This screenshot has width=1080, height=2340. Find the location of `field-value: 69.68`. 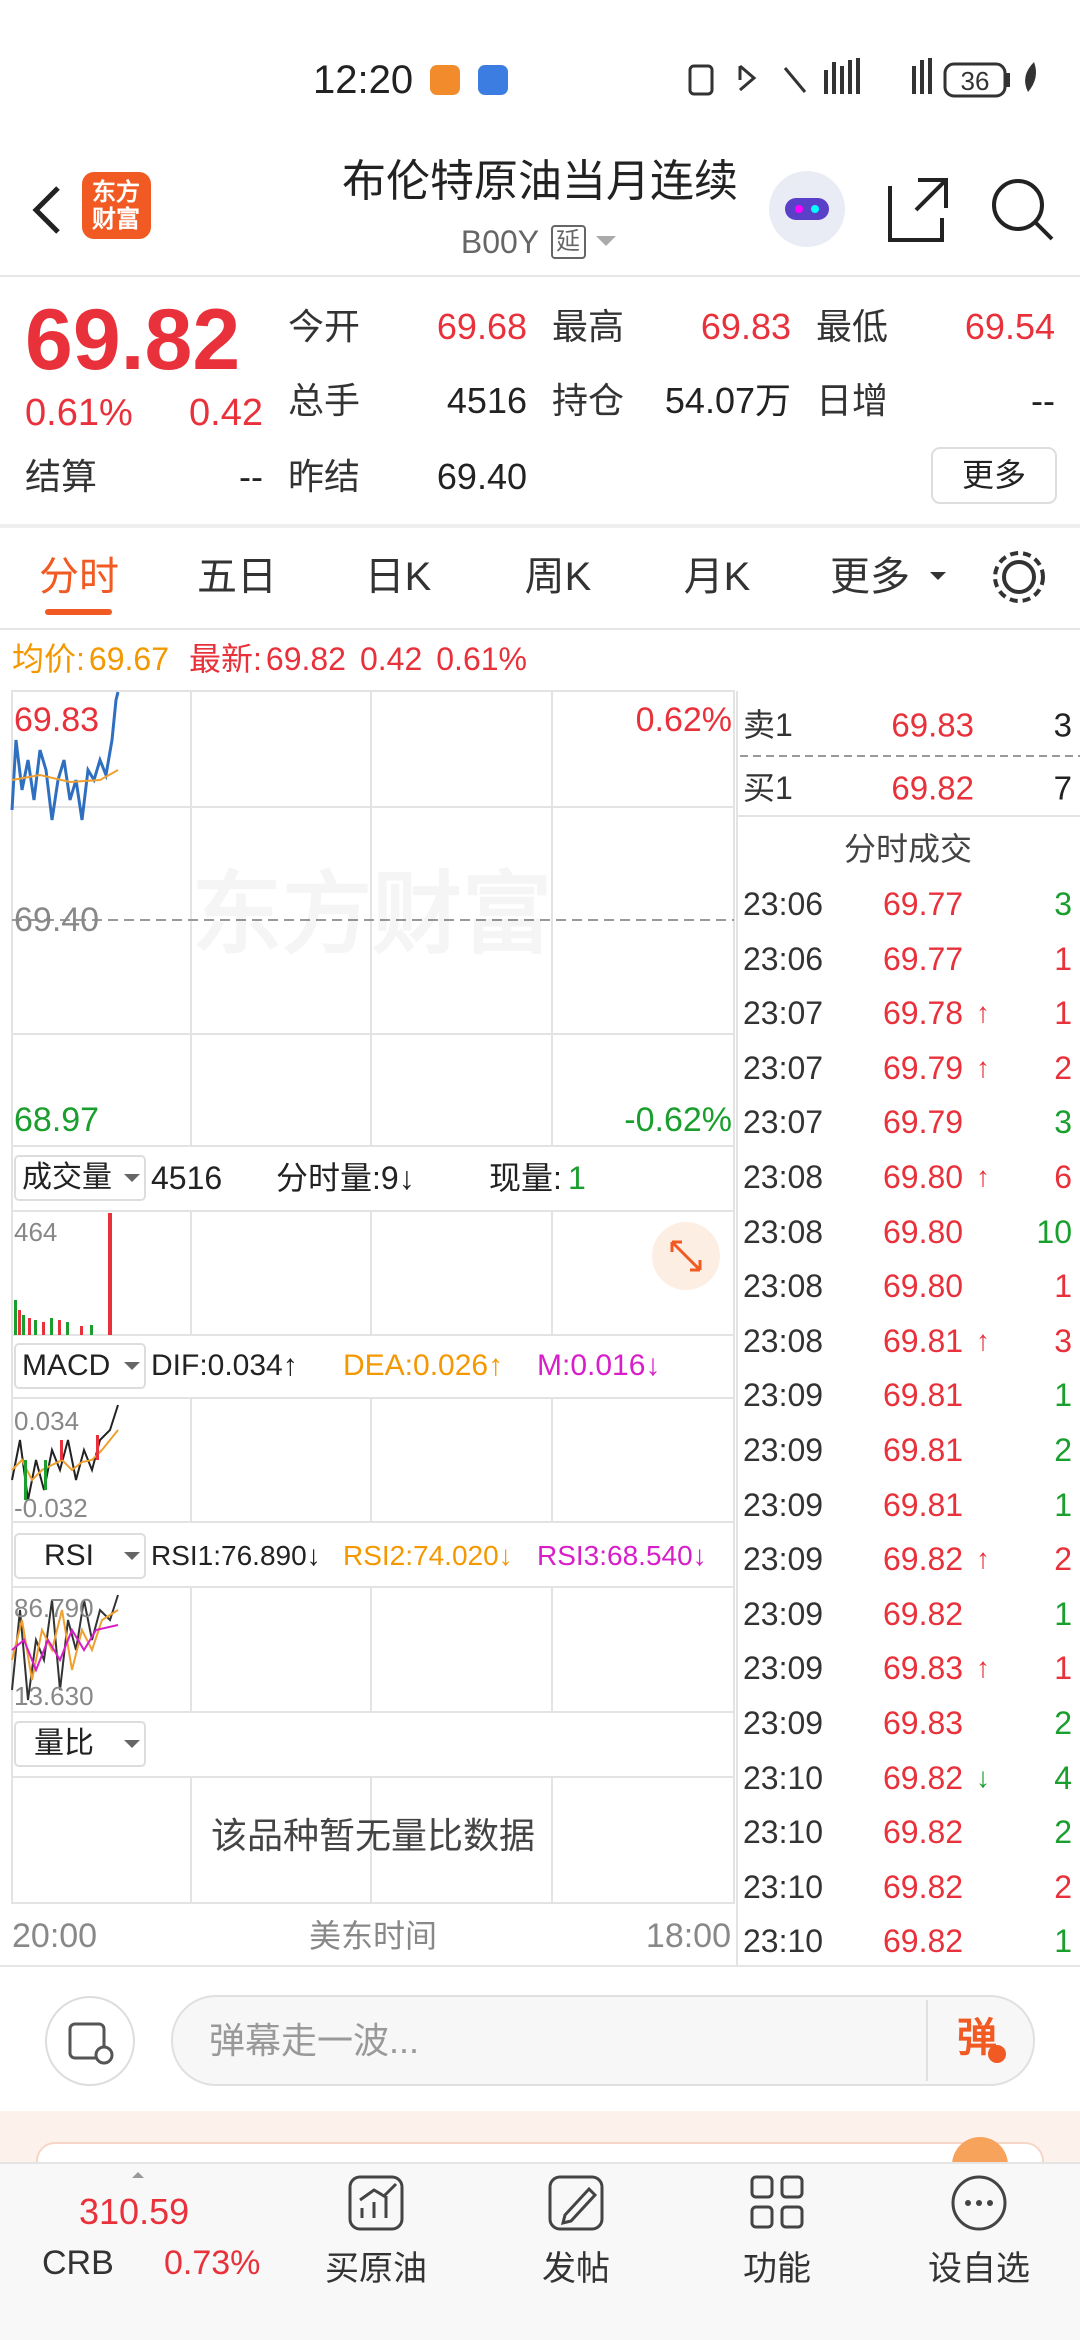

field-value: 69.68 is located at coordinates (481, 326).